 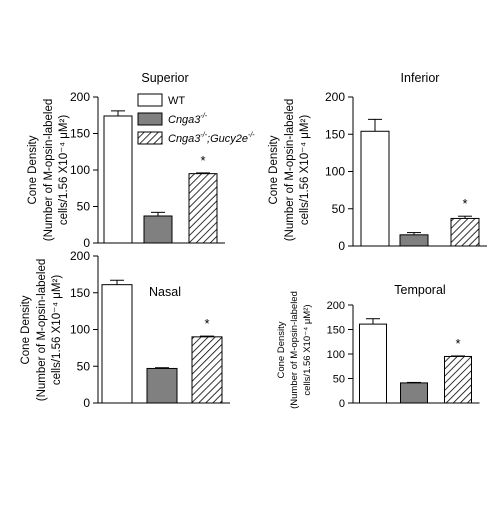 What do you see at coordinates (211, 138) in the screenshot?
I see `legend-label: Cnga3-/-;Gucy2e-/-` at bounding box center [211, 138].